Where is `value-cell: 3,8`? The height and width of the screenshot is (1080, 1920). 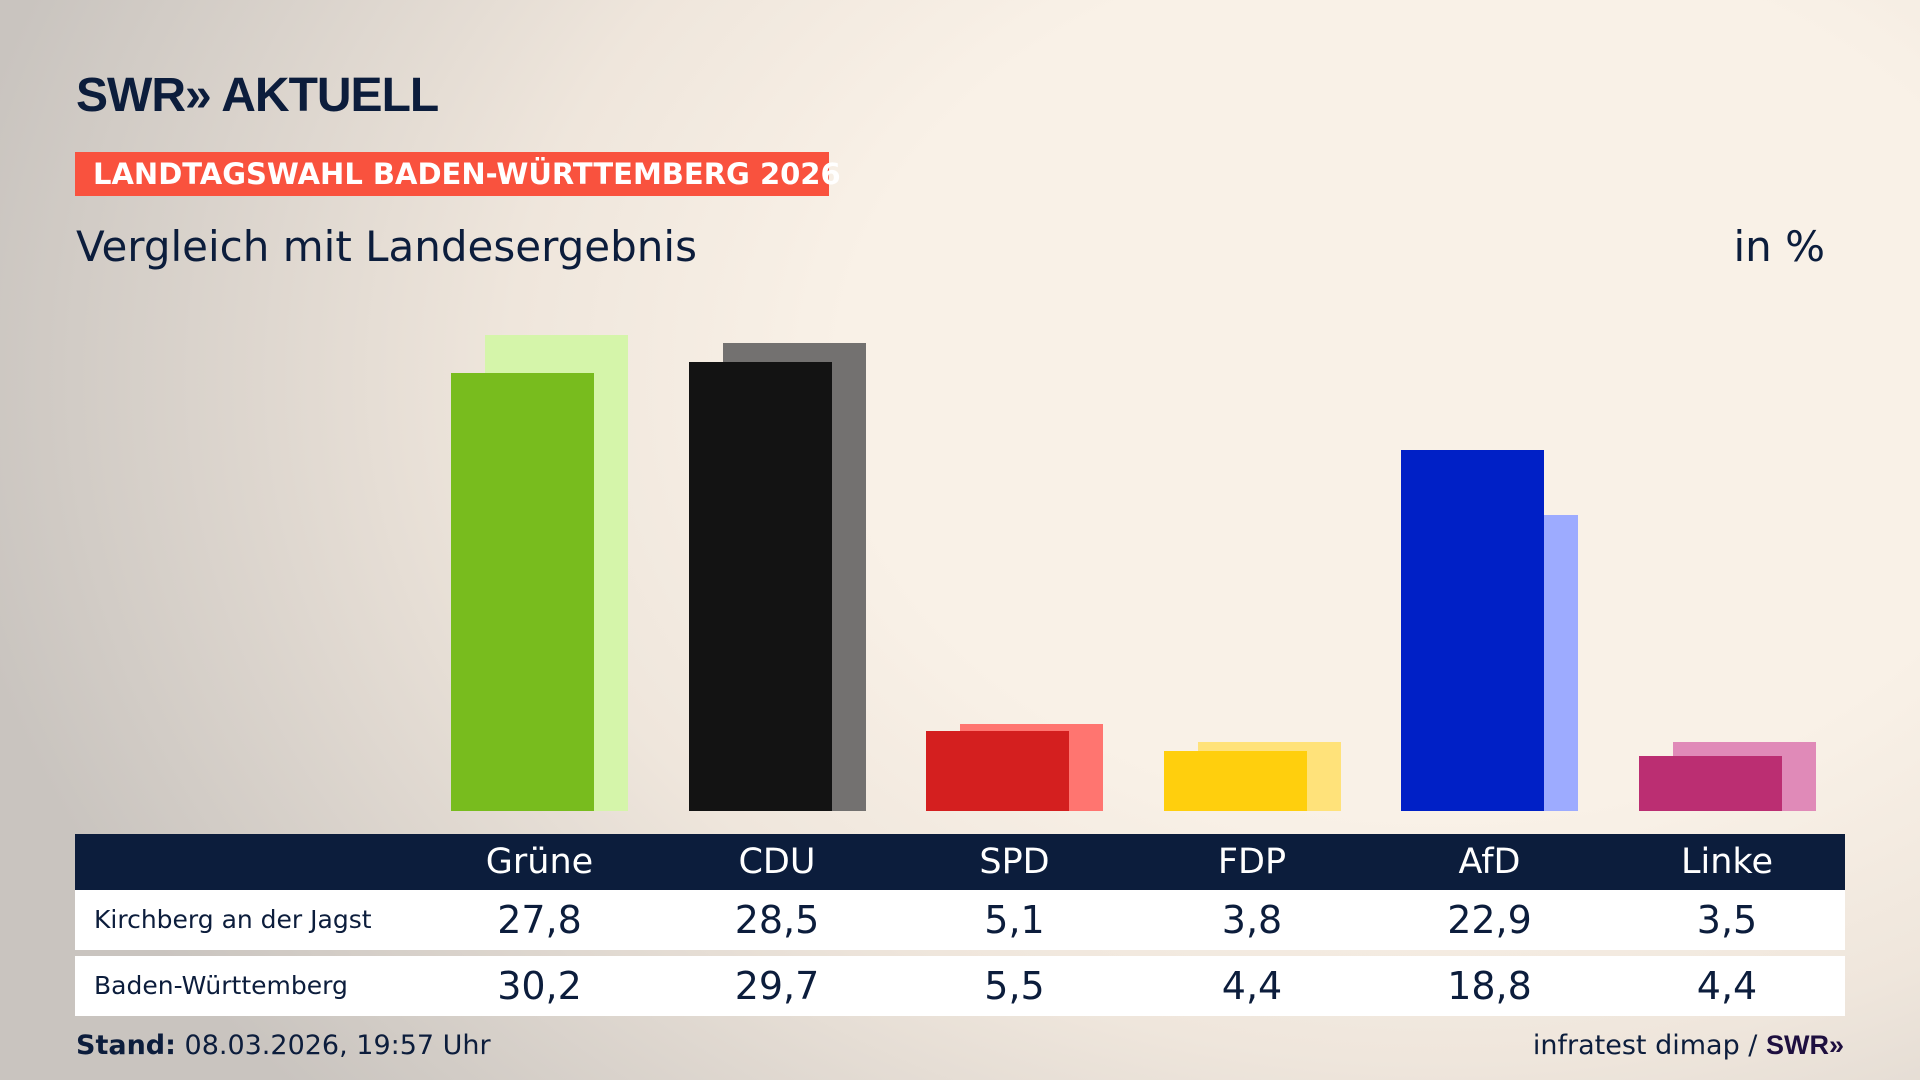
value-cell: 3,8 is located at coordinates (1252, 920).